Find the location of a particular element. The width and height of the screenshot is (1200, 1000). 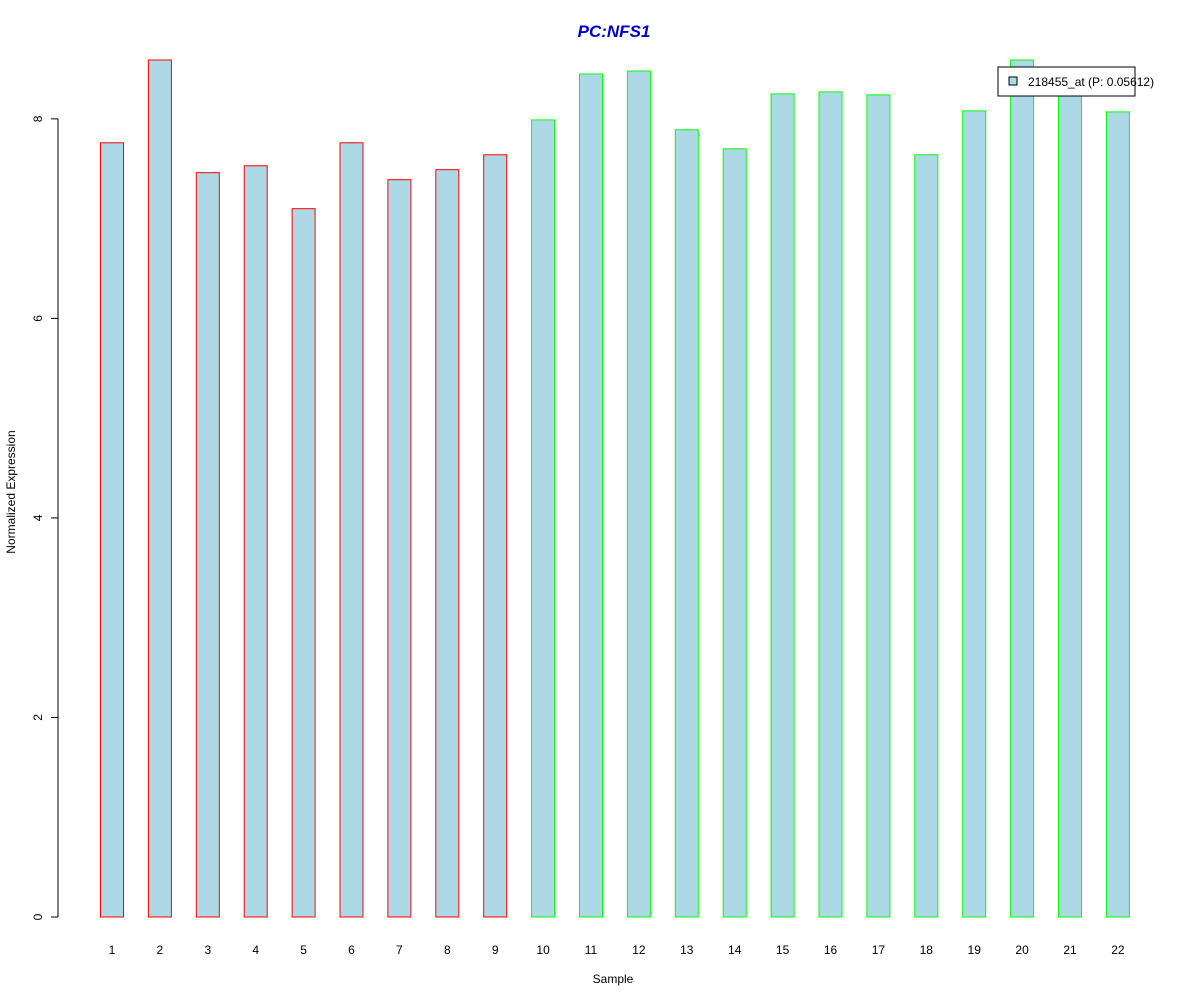

x-tick-label: 21 is located at coordinates (1070, 950).